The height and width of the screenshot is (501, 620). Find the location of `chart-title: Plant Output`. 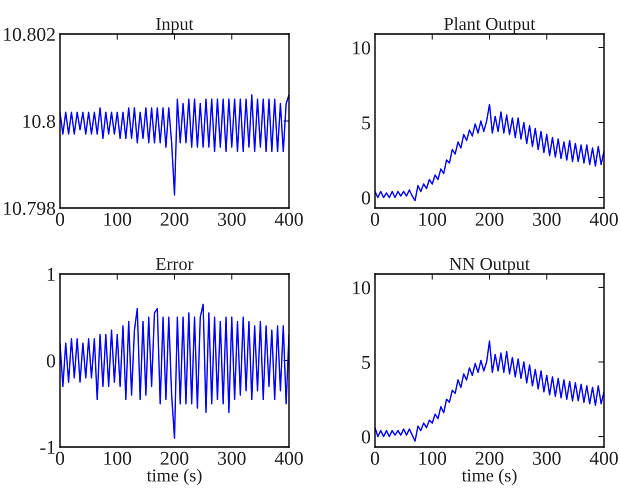

chart-title: Plant Output is located at coordinates (490, 25).